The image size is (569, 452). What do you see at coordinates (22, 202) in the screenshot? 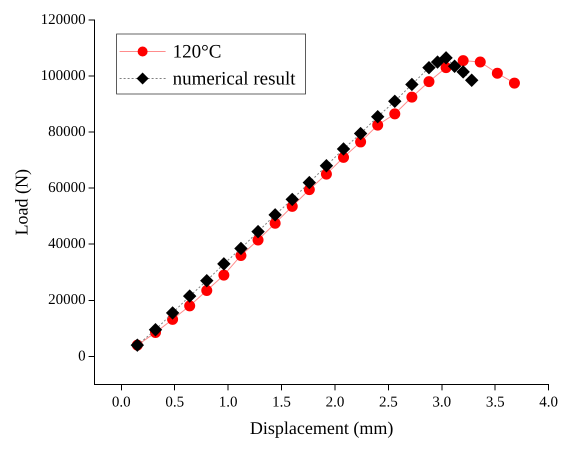
I see `y-axis-title: Load (N)` at bounding box center [22, 202].